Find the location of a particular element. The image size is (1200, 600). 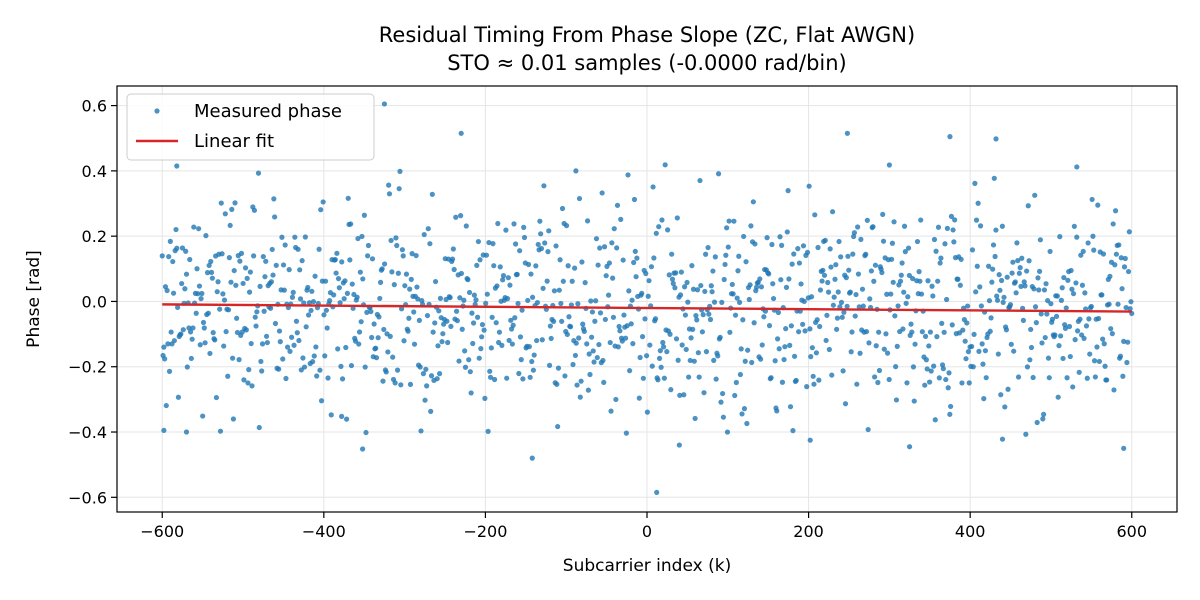

x-axis-label: Subcarrier index (k) is located at coordinates (647, 566).